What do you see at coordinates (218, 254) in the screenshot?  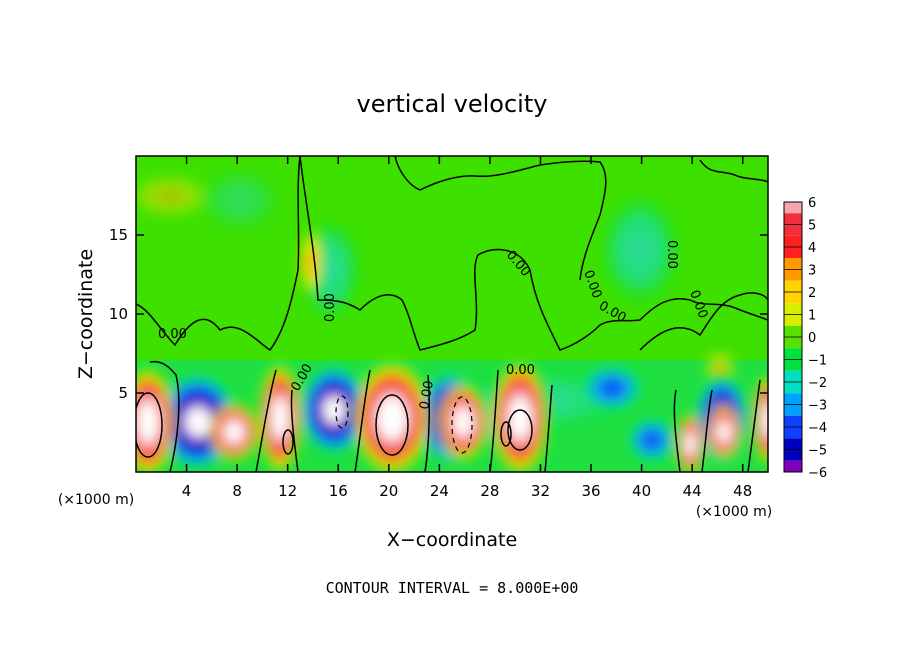 I see `contour-zero-main` at bounding box center [218, 254].